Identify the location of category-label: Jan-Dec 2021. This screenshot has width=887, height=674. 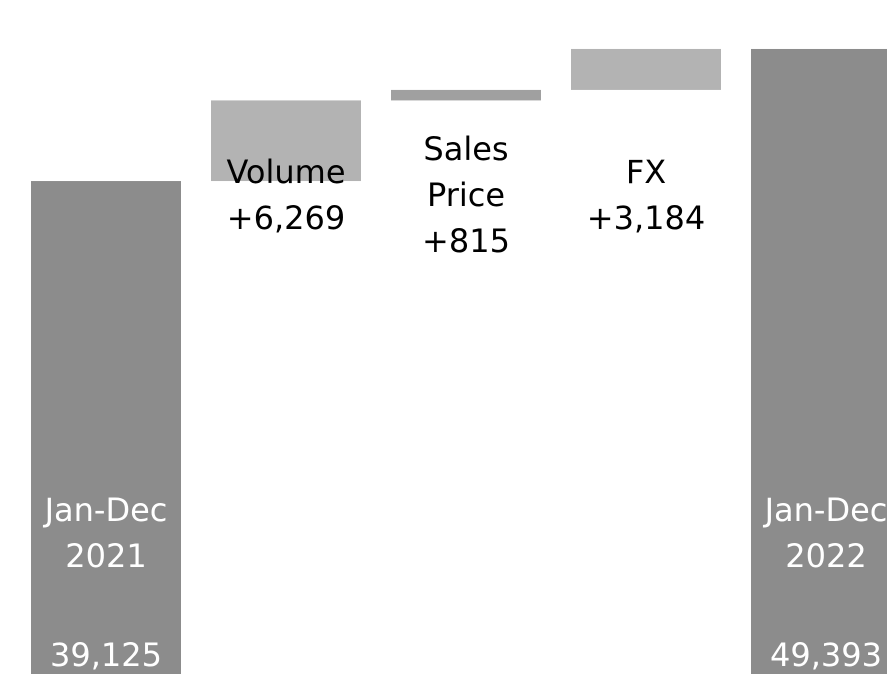
(106, 533).